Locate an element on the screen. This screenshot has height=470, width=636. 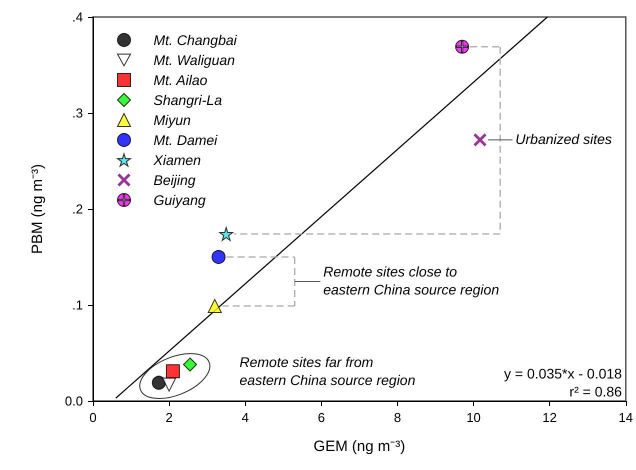
annotation: y = 0.035*x - 0.018 r² = 0.86 is located at coordinates (563, 382).